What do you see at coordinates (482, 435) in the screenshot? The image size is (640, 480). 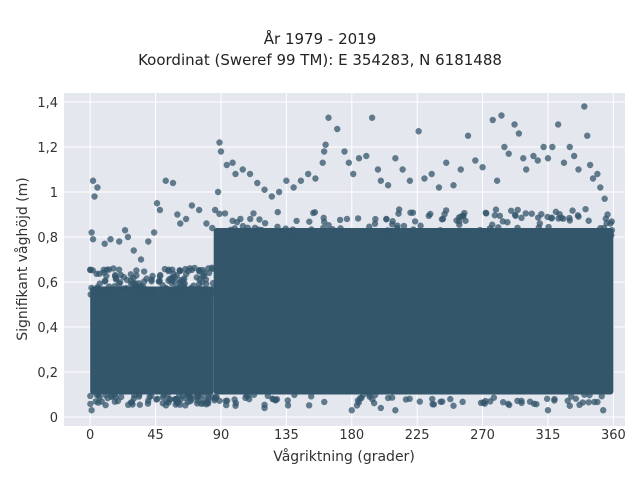 I see `x-tick-label: 270` at bounding box center [482, 435].